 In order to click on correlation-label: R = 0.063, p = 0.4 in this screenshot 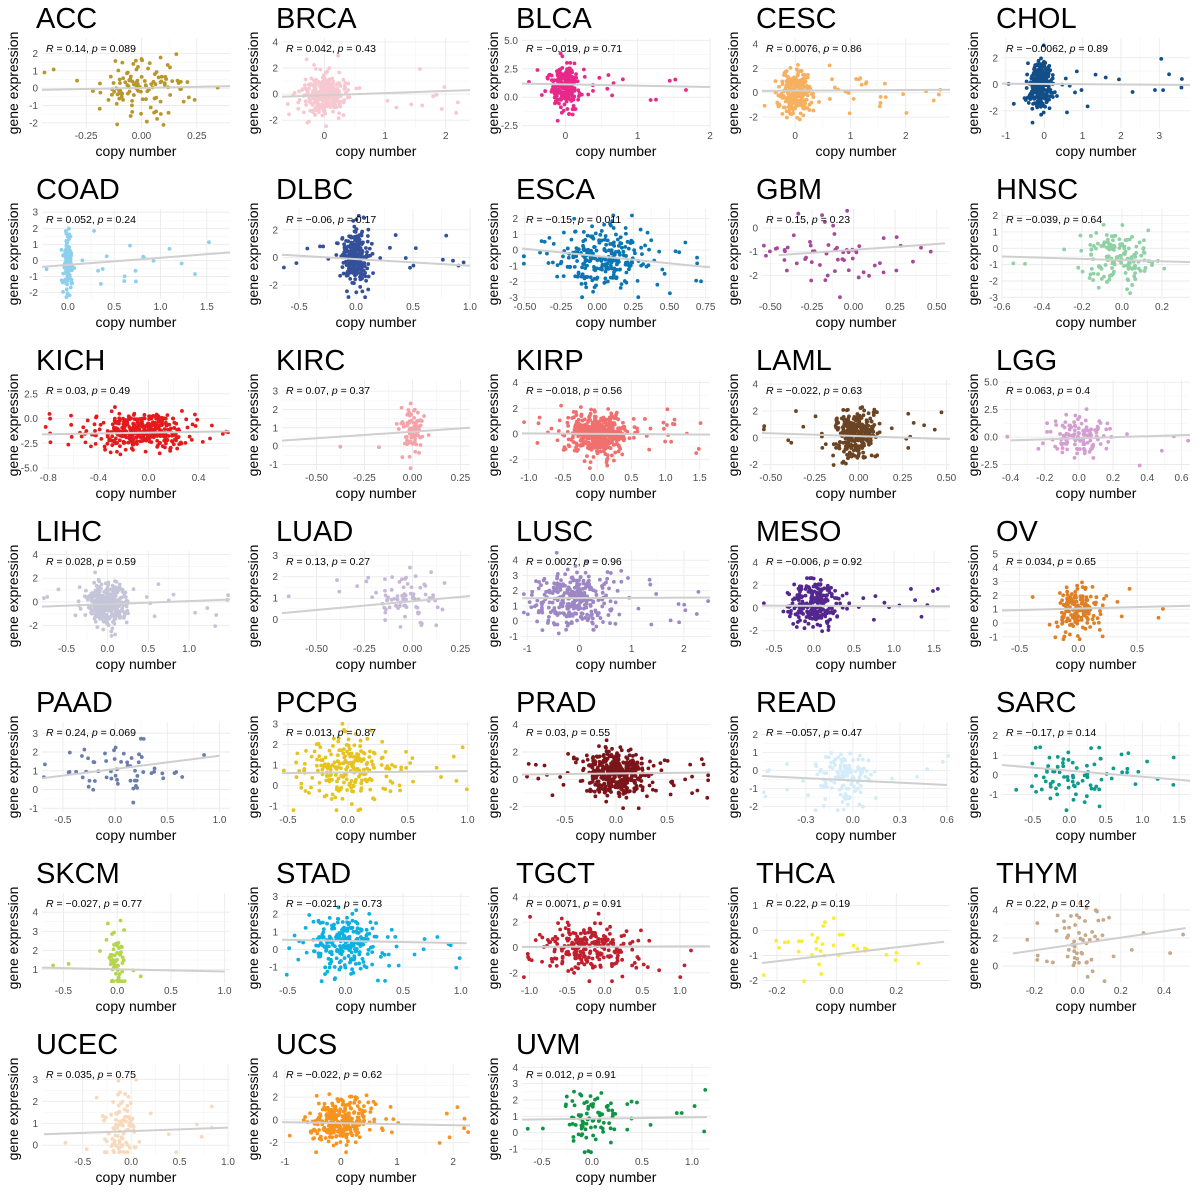, I will do `click(1048, 391)`.